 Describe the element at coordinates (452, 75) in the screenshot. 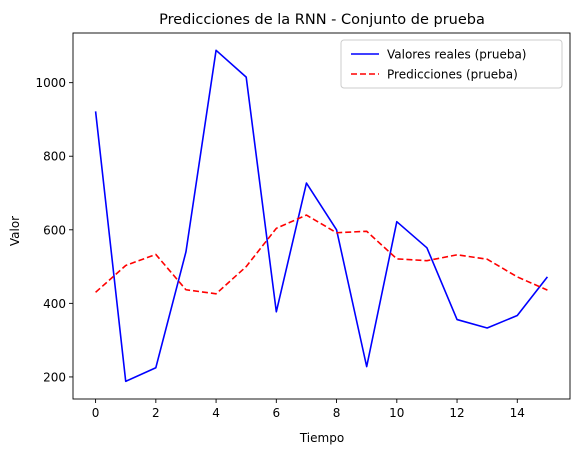

I see `legend-label: Predicciones (prueba)` at that location.